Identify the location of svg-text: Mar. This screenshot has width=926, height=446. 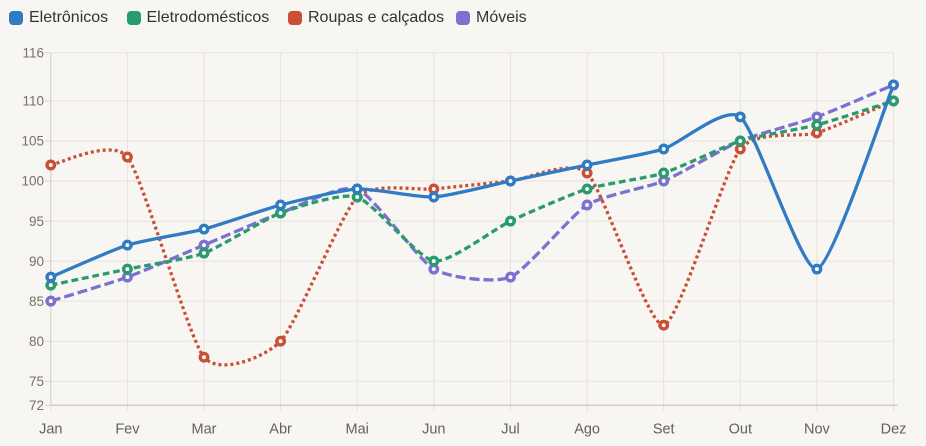
(204, 430).